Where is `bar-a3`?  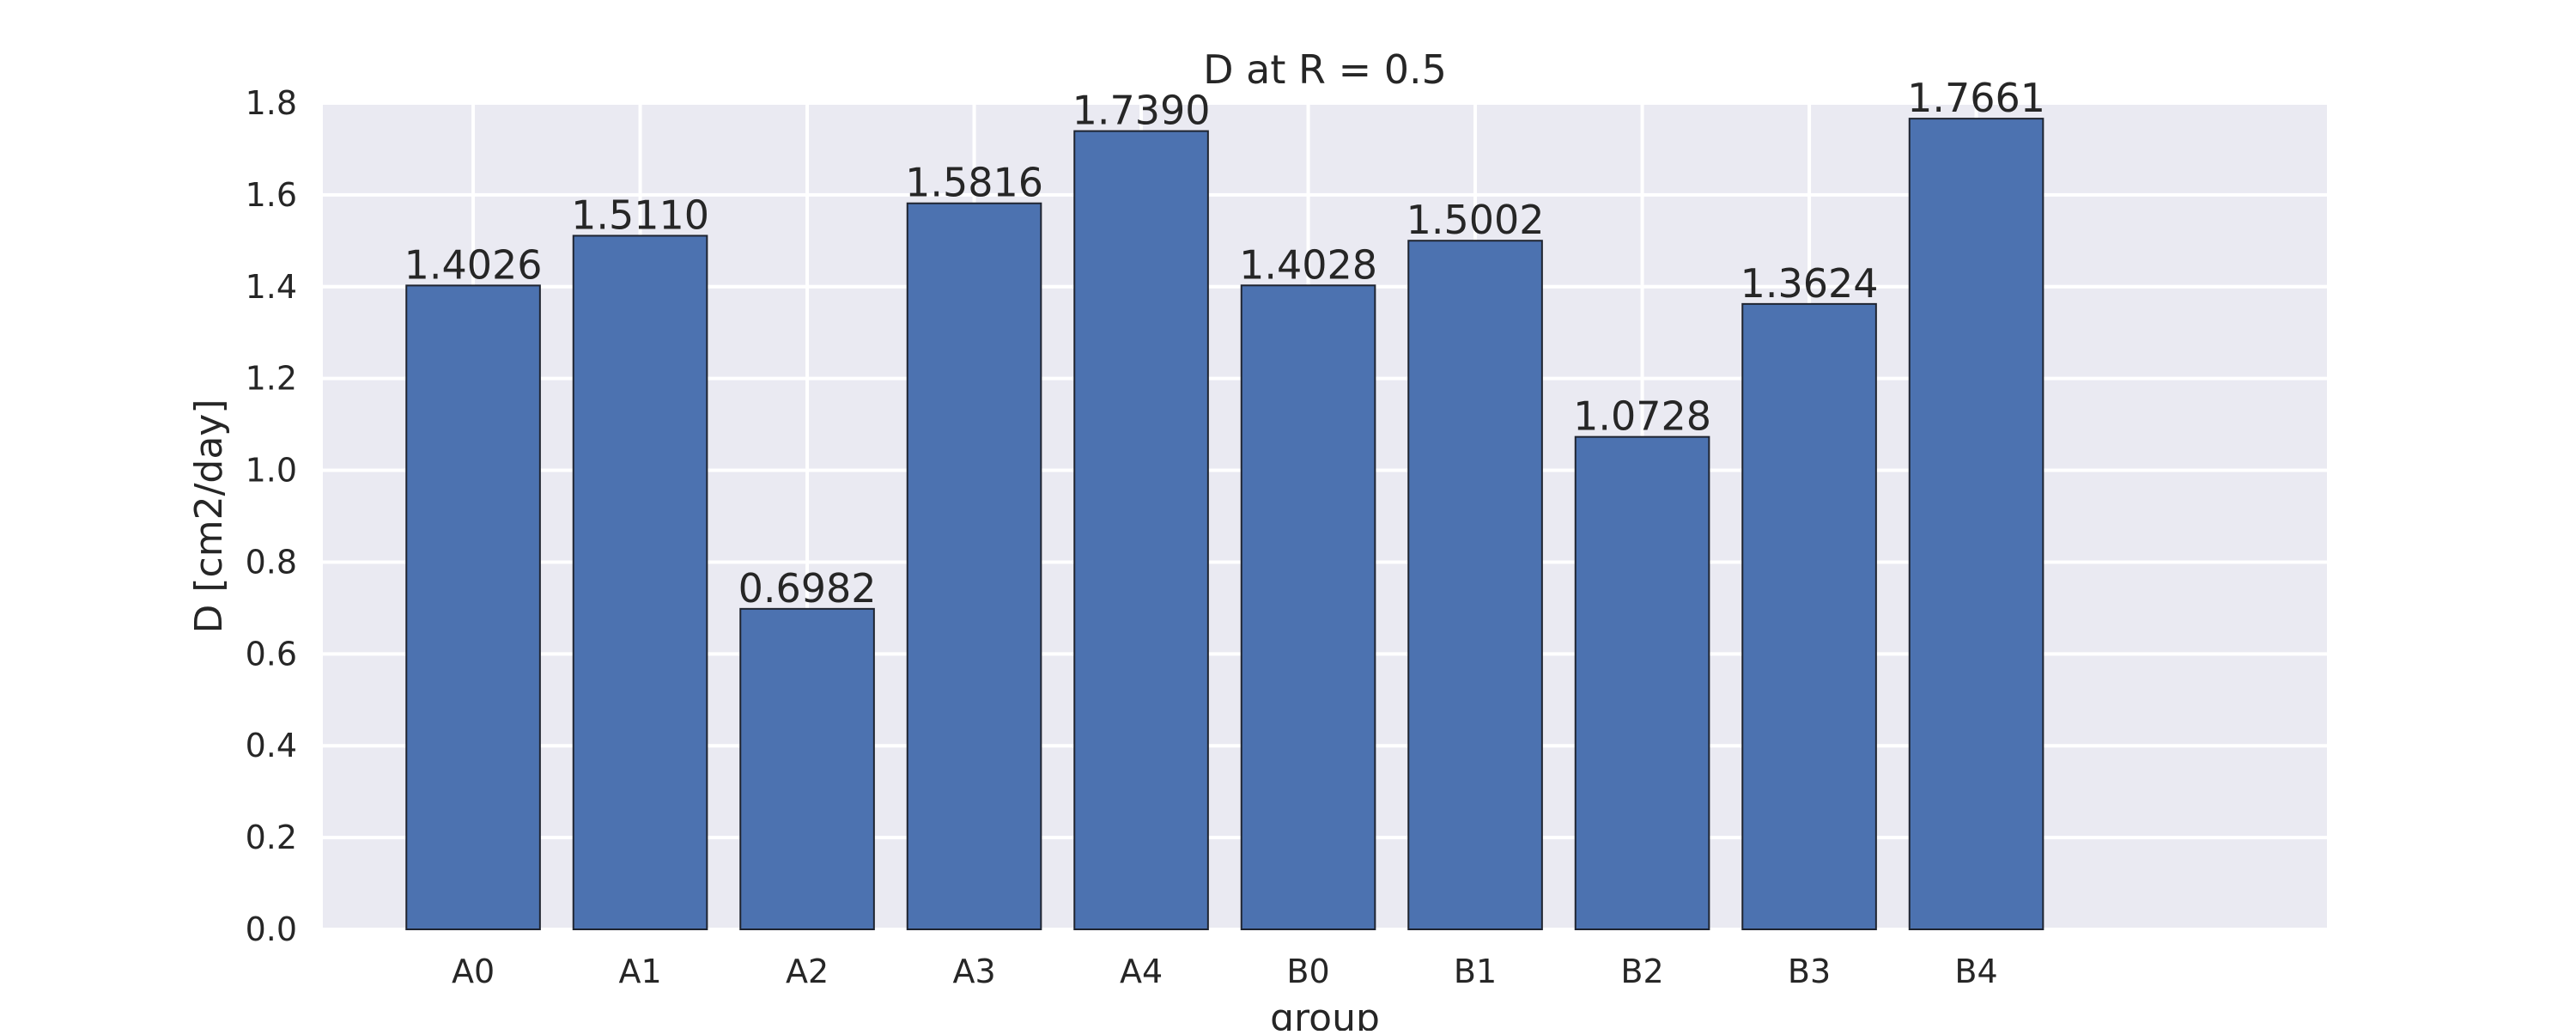
bar-a3 is located at coordinates (974, 566).